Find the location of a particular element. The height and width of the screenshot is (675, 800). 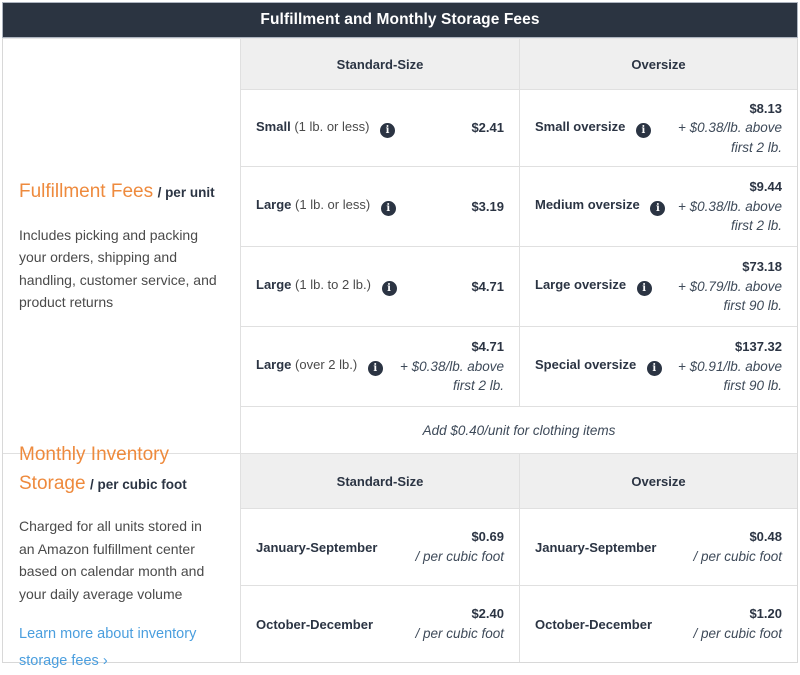

monthly-storage-unit: / per cubic foot is located at coordinates (138, 484).